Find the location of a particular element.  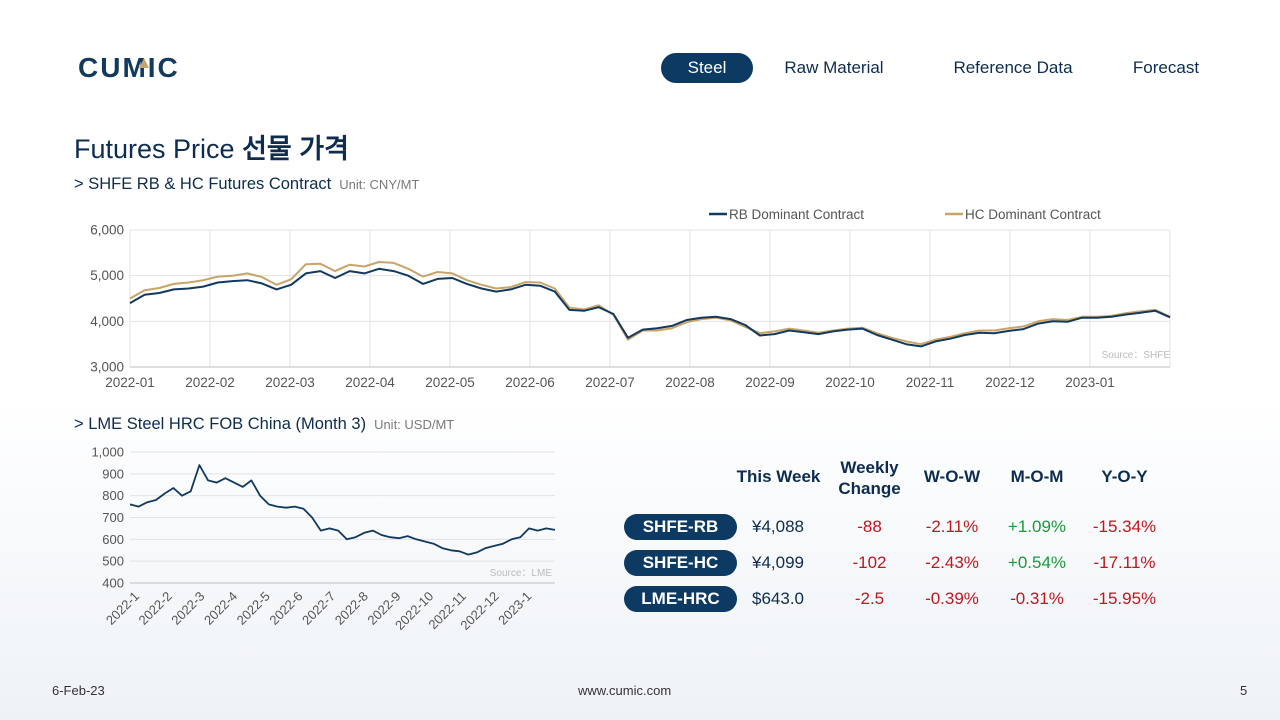

header-mom: M-O-M is located at coordinates (1037, 476).